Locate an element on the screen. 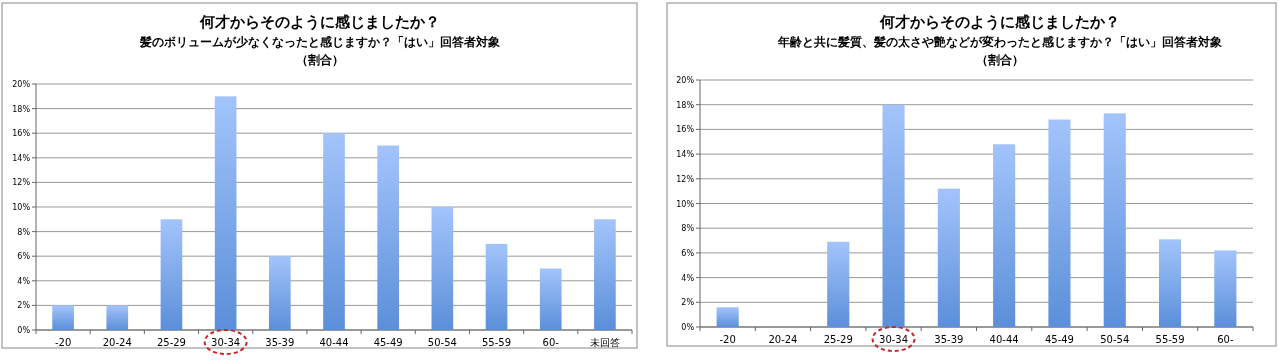  chart-subtitle: 髪のボリュームが少なくなったと感じますか？「はい」回答者対象 is located at coordinates (319, 42).